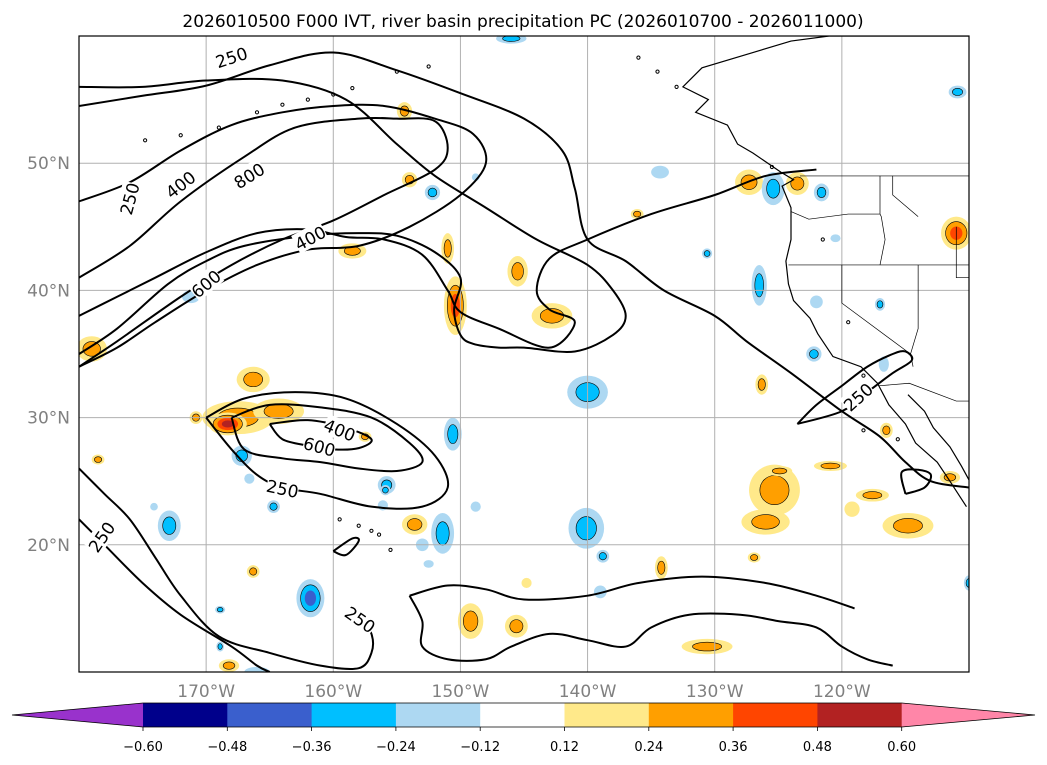 The width and height of the screenshot is (1047, 765). What do you see at coordinates (77, 715) in the screenshot?
I see `colorbar-extend-left` at bounding box center [77, 715].